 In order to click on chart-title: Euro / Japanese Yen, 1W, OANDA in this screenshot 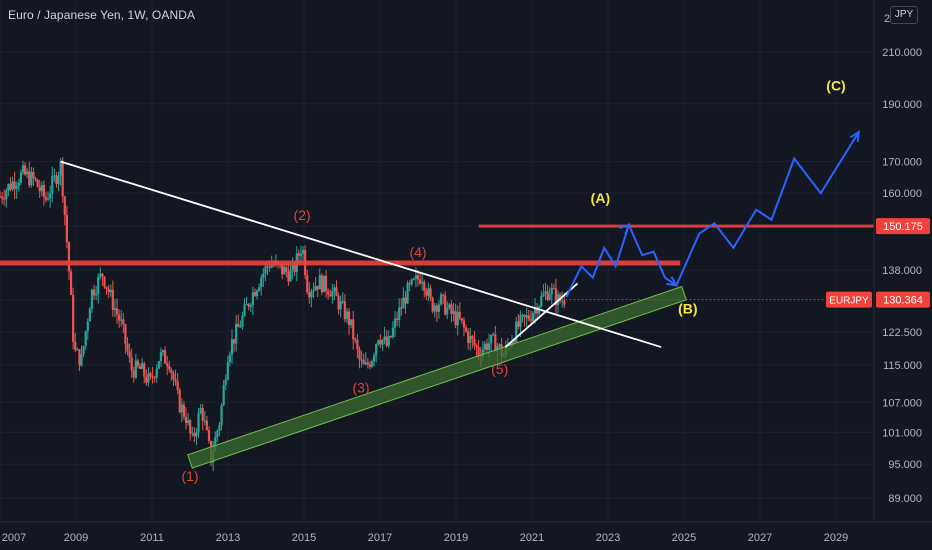, I will do `click(102, 15)`.